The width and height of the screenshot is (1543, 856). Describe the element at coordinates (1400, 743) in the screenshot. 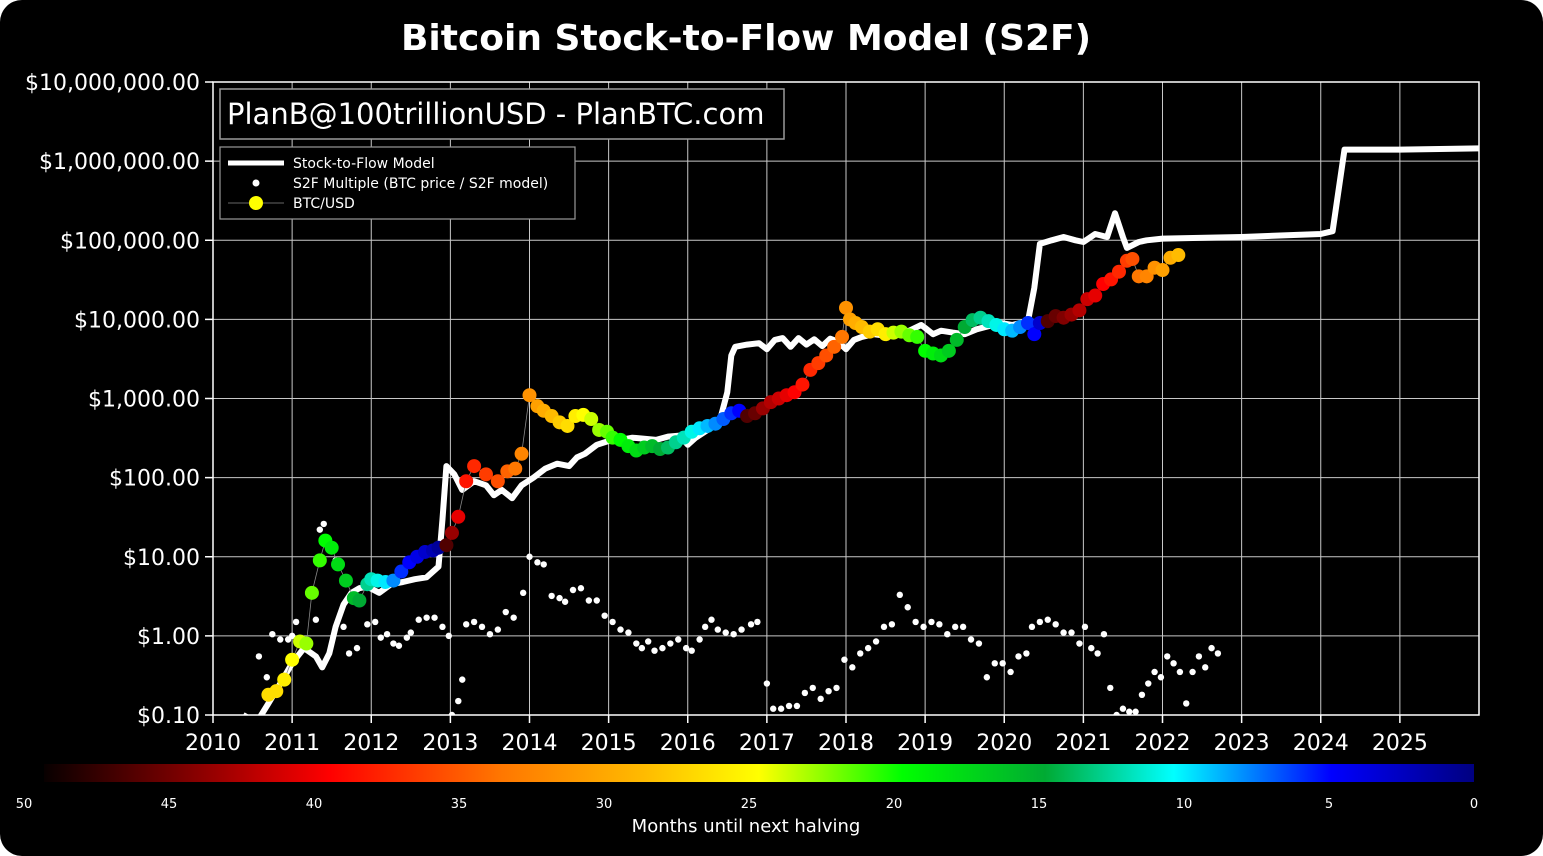

I see `x-tick-label: 2025` at that location.